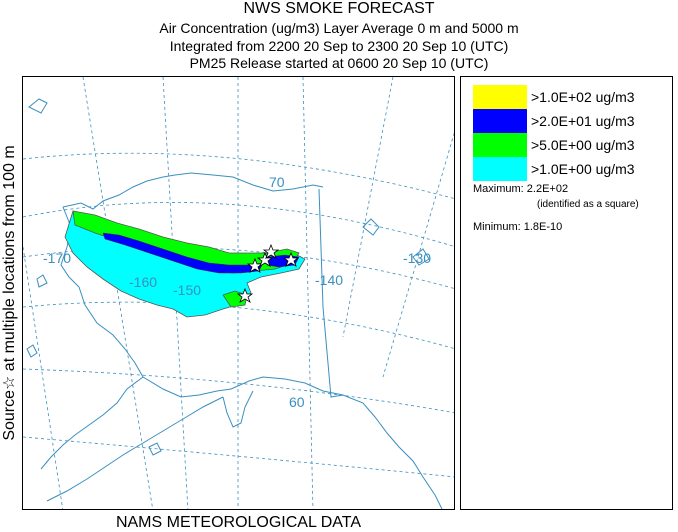  Describe the element at coordinates (500, 97) in the screenshot. I see `legend-swatch-yellow` at that location.